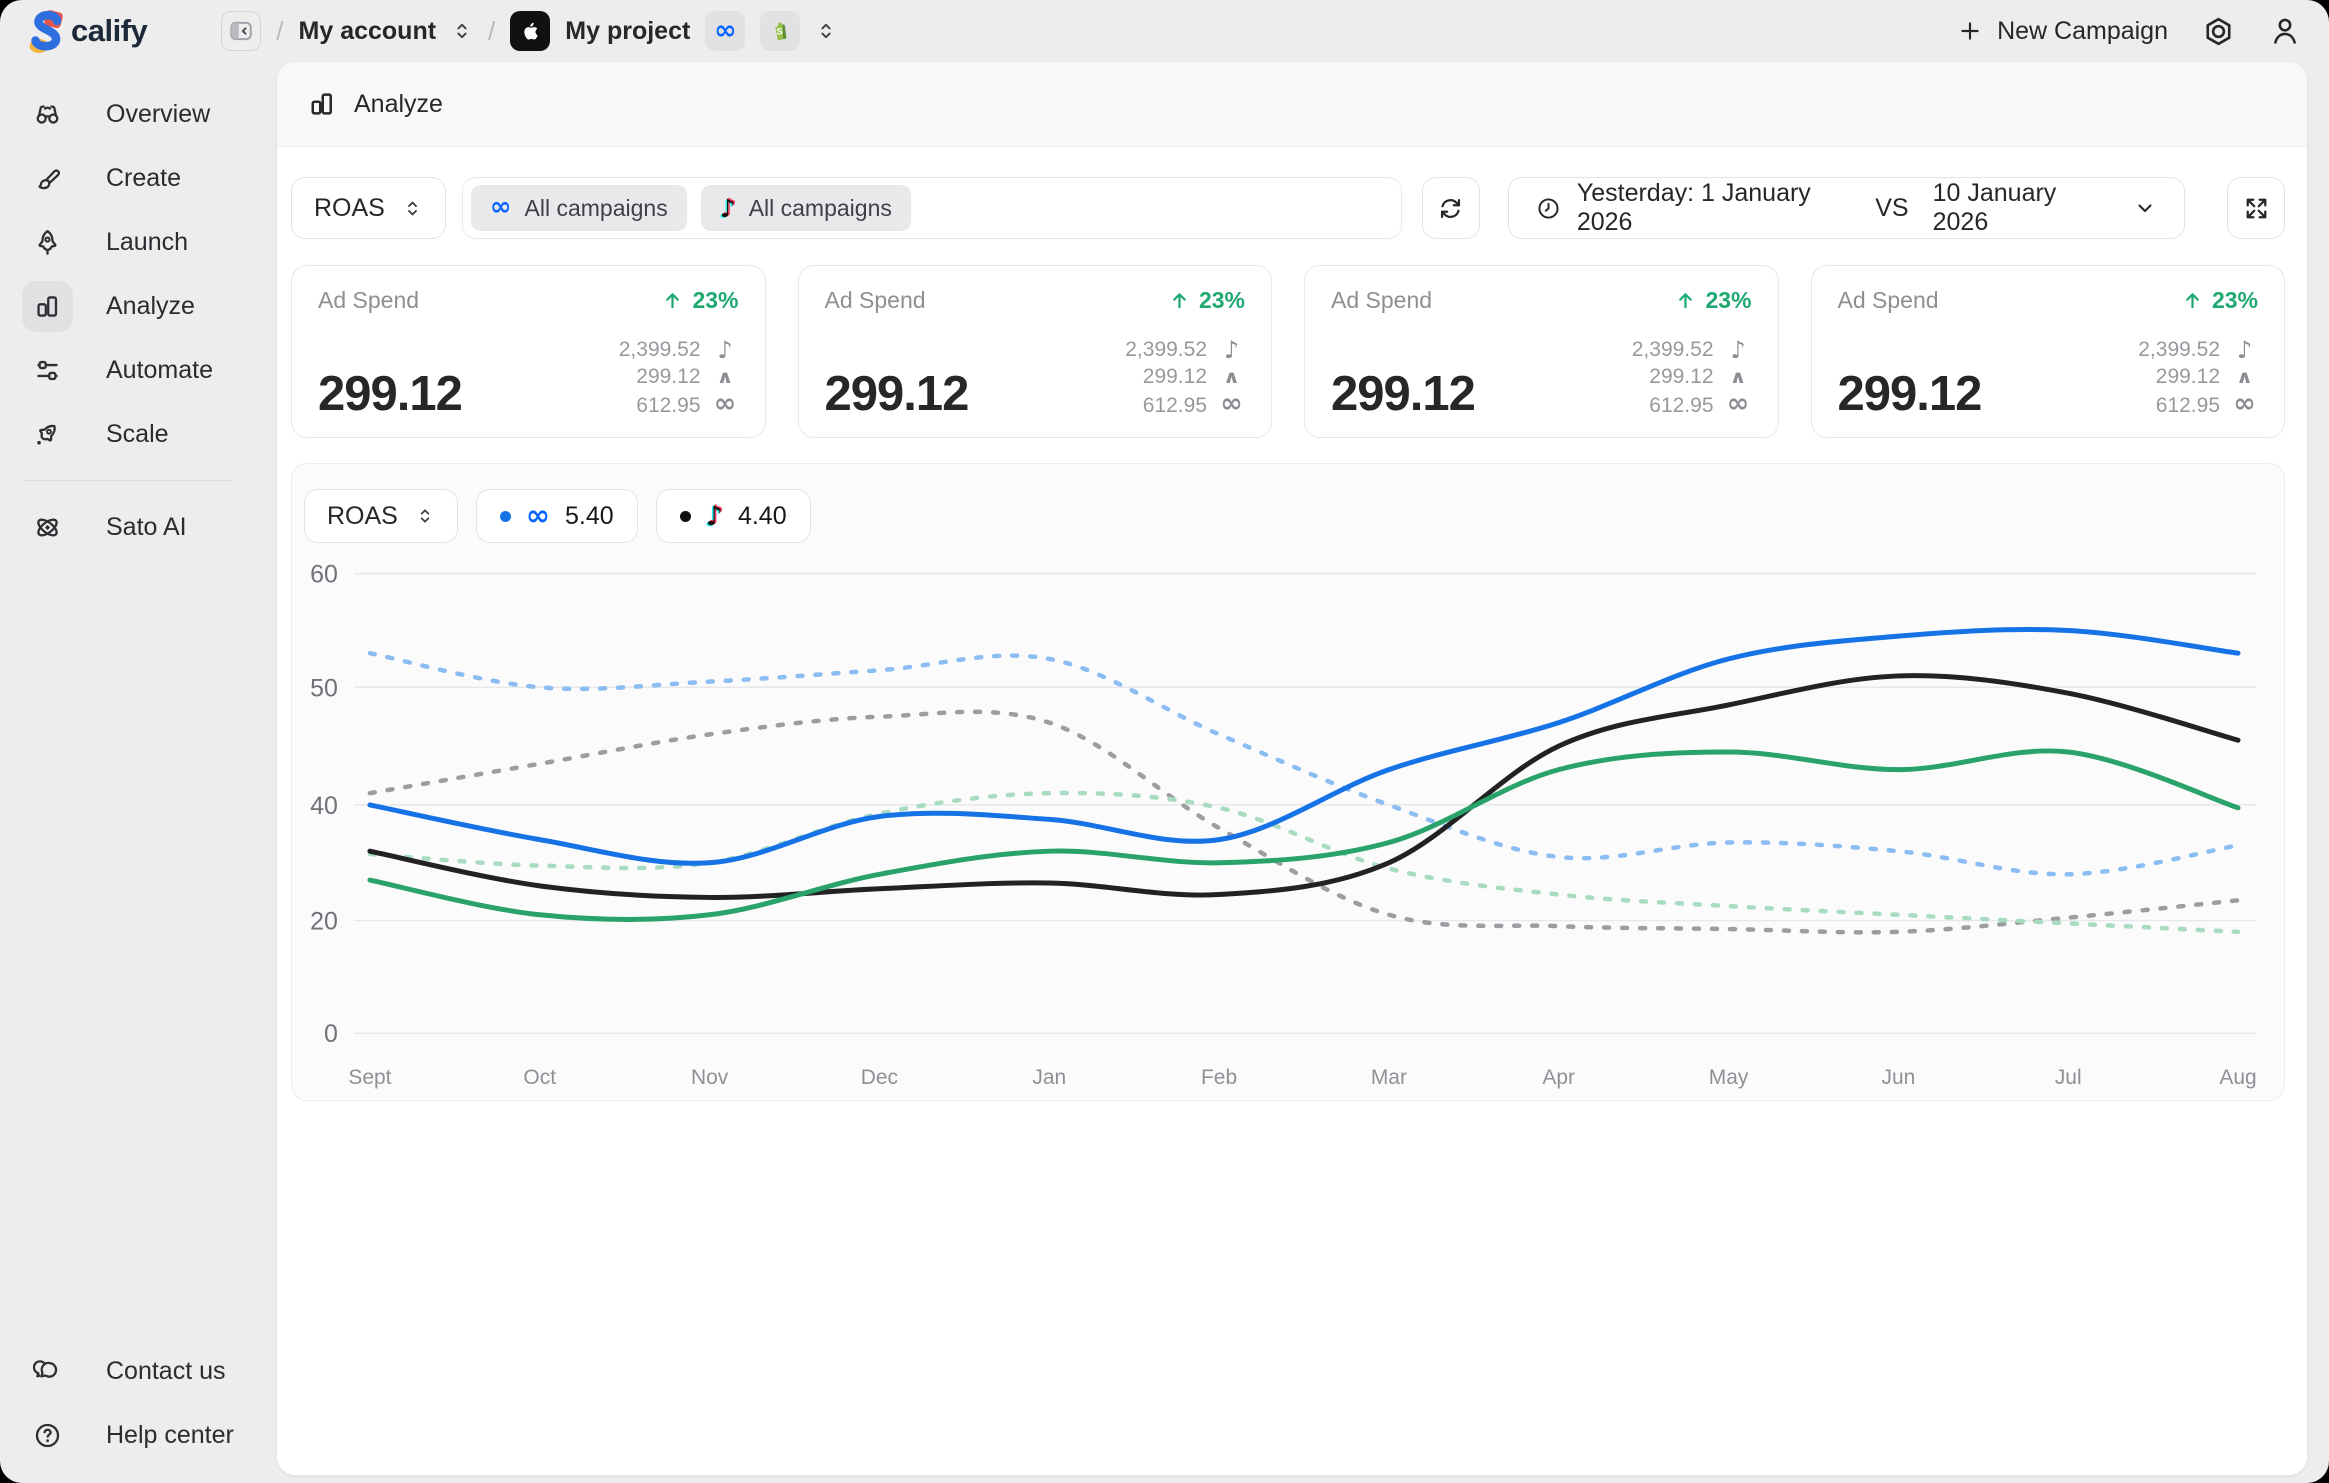 This screenshot has height=1483, width=2329. Describe the element at coordinates (1548, 208) in the screenshot. I see `clock-icon` at that location.